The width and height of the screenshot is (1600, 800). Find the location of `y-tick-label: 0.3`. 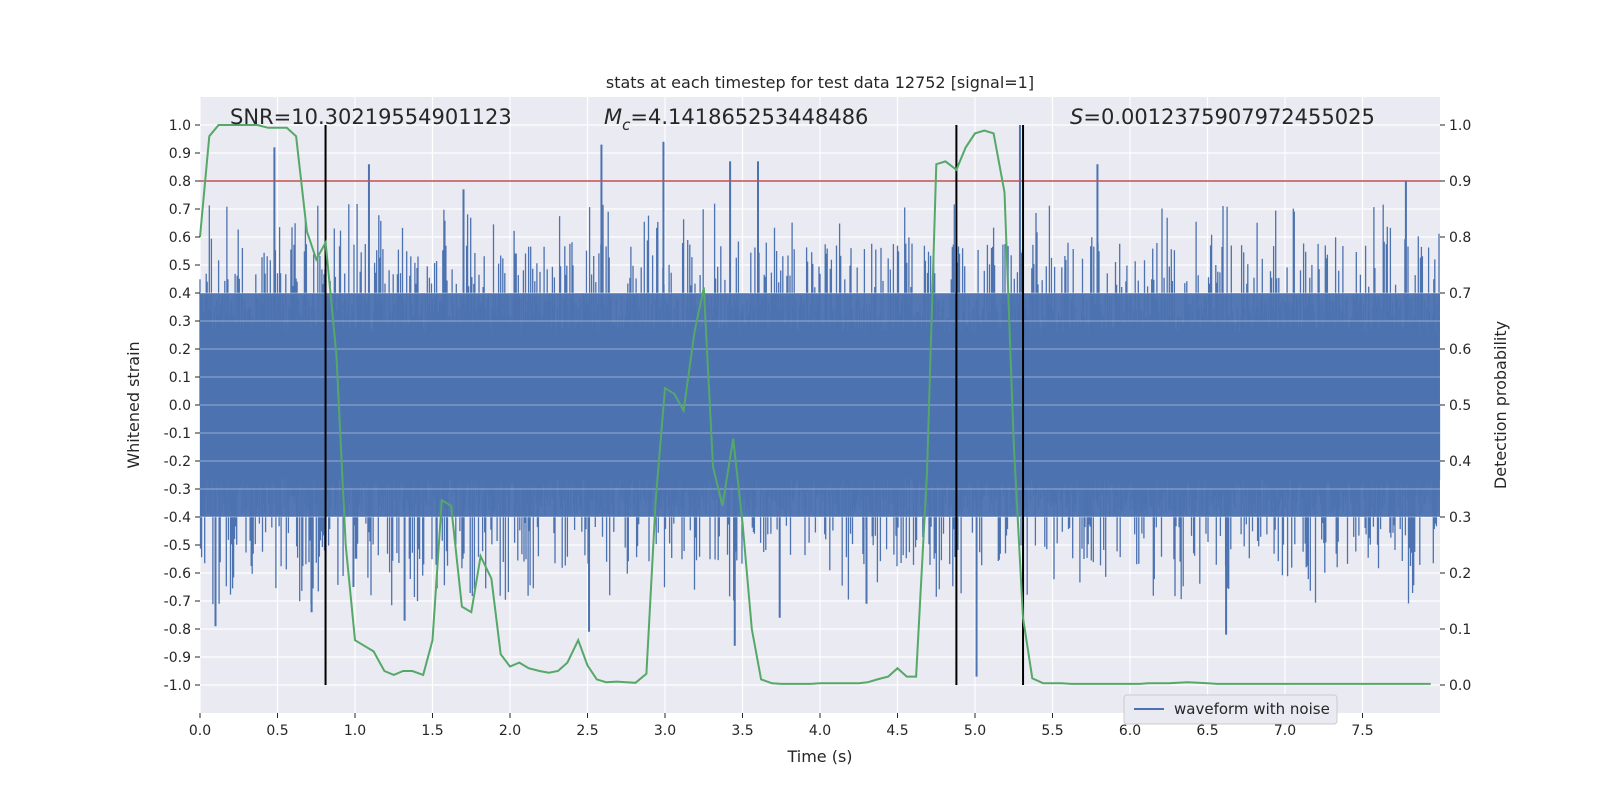

y-tick-label: 0.3 is located at coordinates (180, 322).